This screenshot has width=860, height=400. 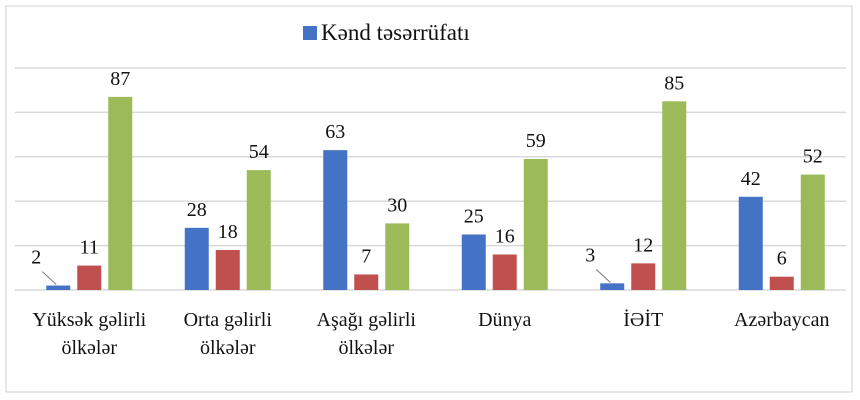 I want to click on data-label: 63, so click(x=335, y=132).